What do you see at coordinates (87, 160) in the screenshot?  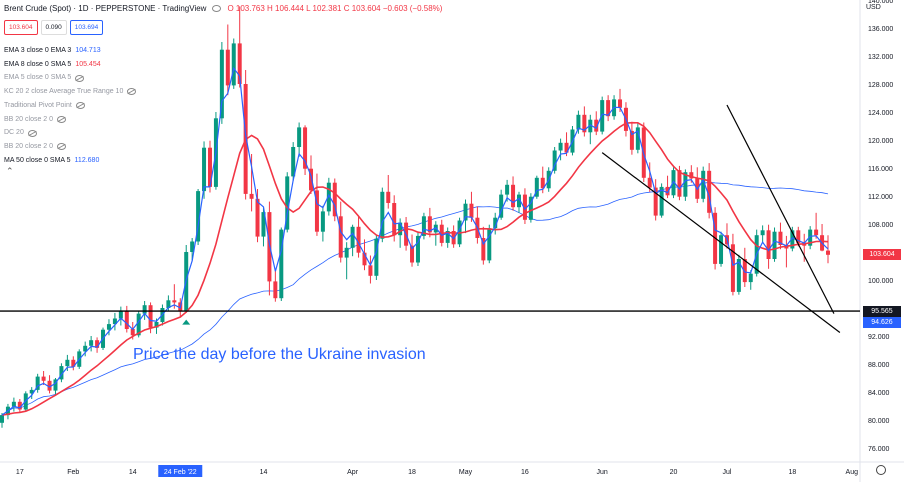 I see `indicator-value: 112.680` at bounding box center [87, 160].